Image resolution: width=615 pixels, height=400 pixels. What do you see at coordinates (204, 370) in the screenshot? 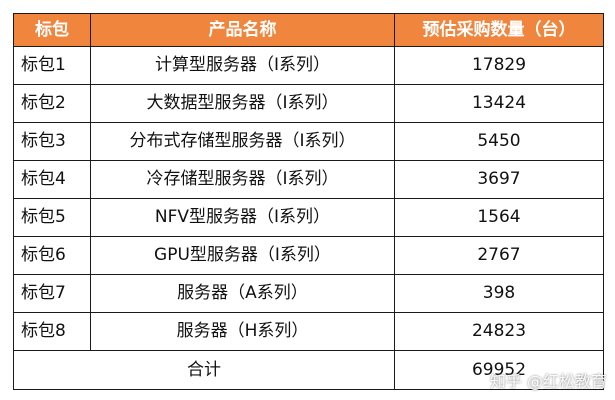
I see `total-label: 合计` at bounding box center [204, 370].